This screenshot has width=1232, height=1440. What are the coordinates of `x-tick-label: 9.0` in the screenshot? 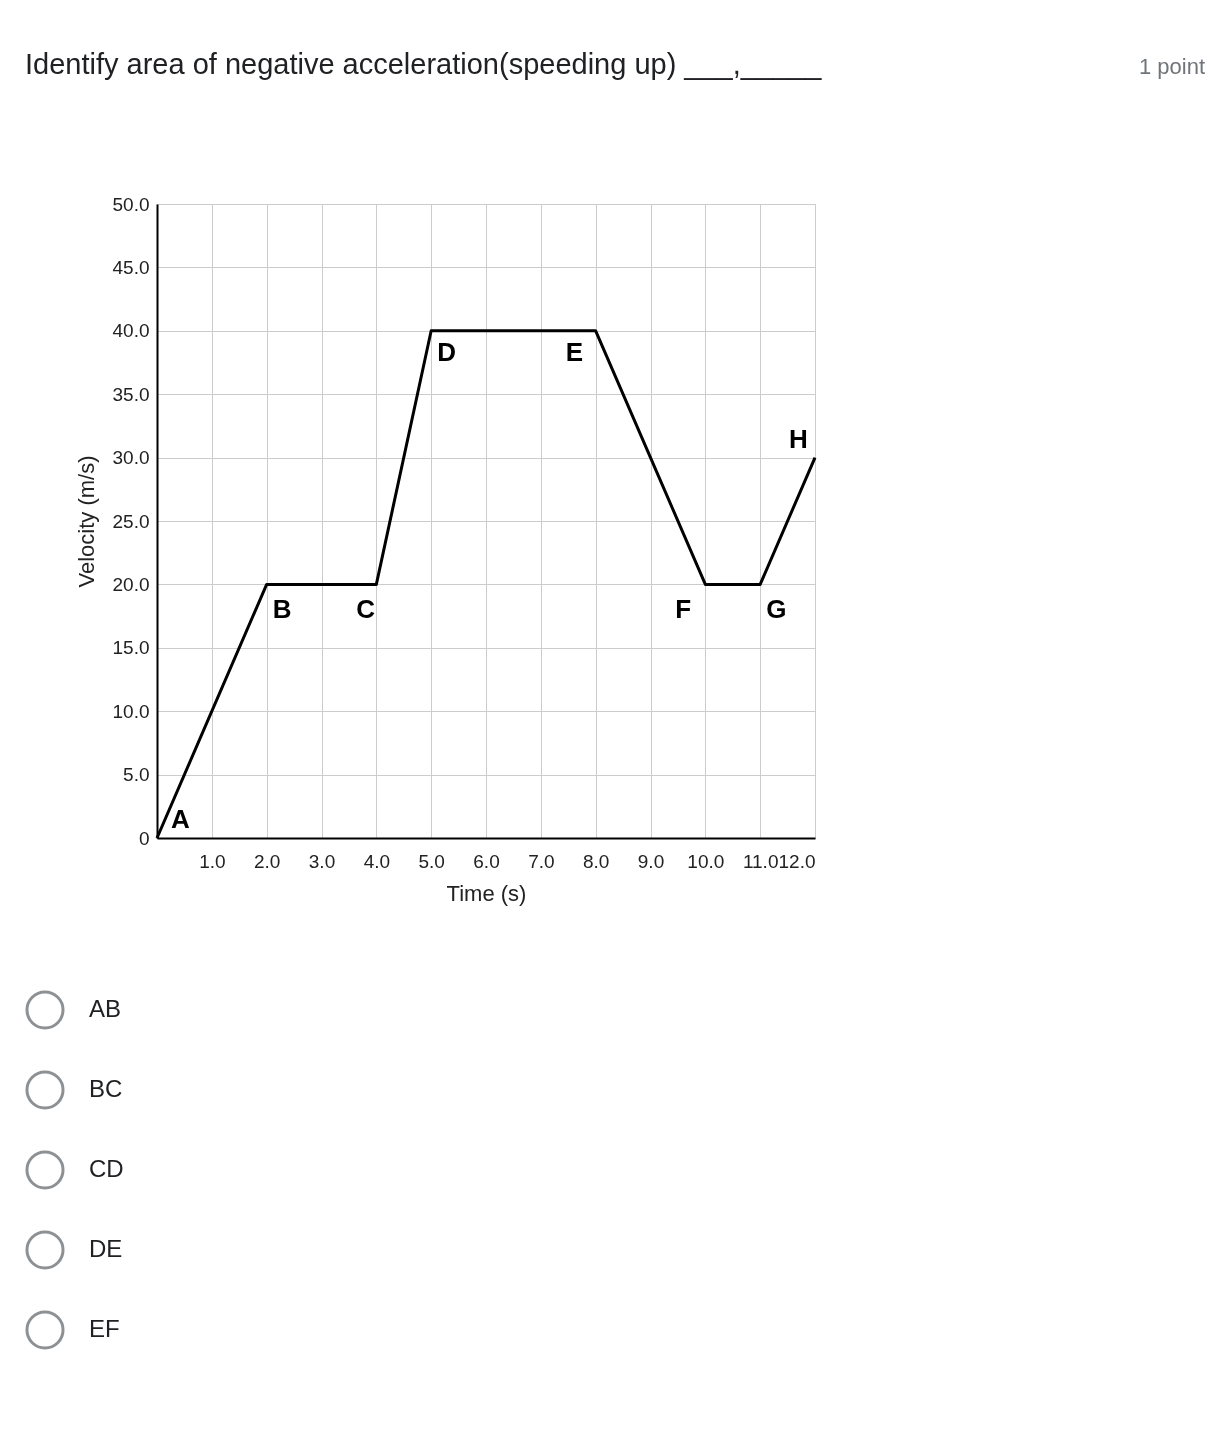 It's located at (651, 861).